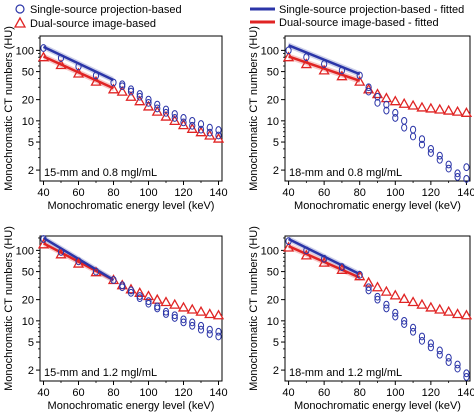 This screenshot has height=414, width=474. I want to click on fitted-line-single, so click(324, 256).